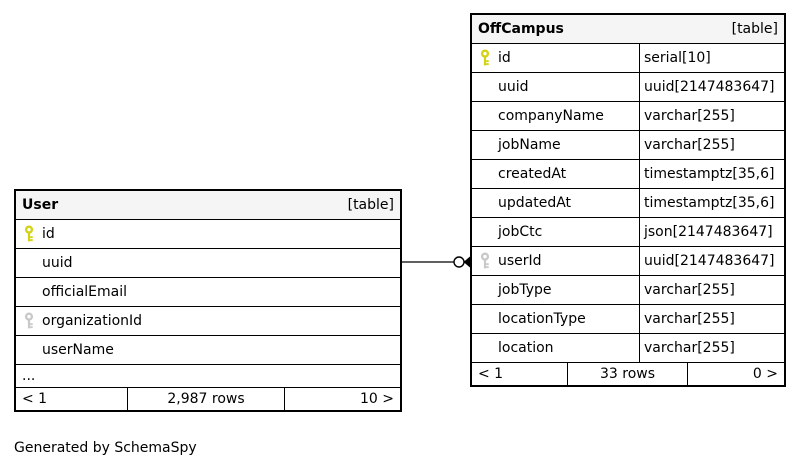  Describe the element at coordinates (526, 348) in the screenshot. I see `column-name: location` at that location.